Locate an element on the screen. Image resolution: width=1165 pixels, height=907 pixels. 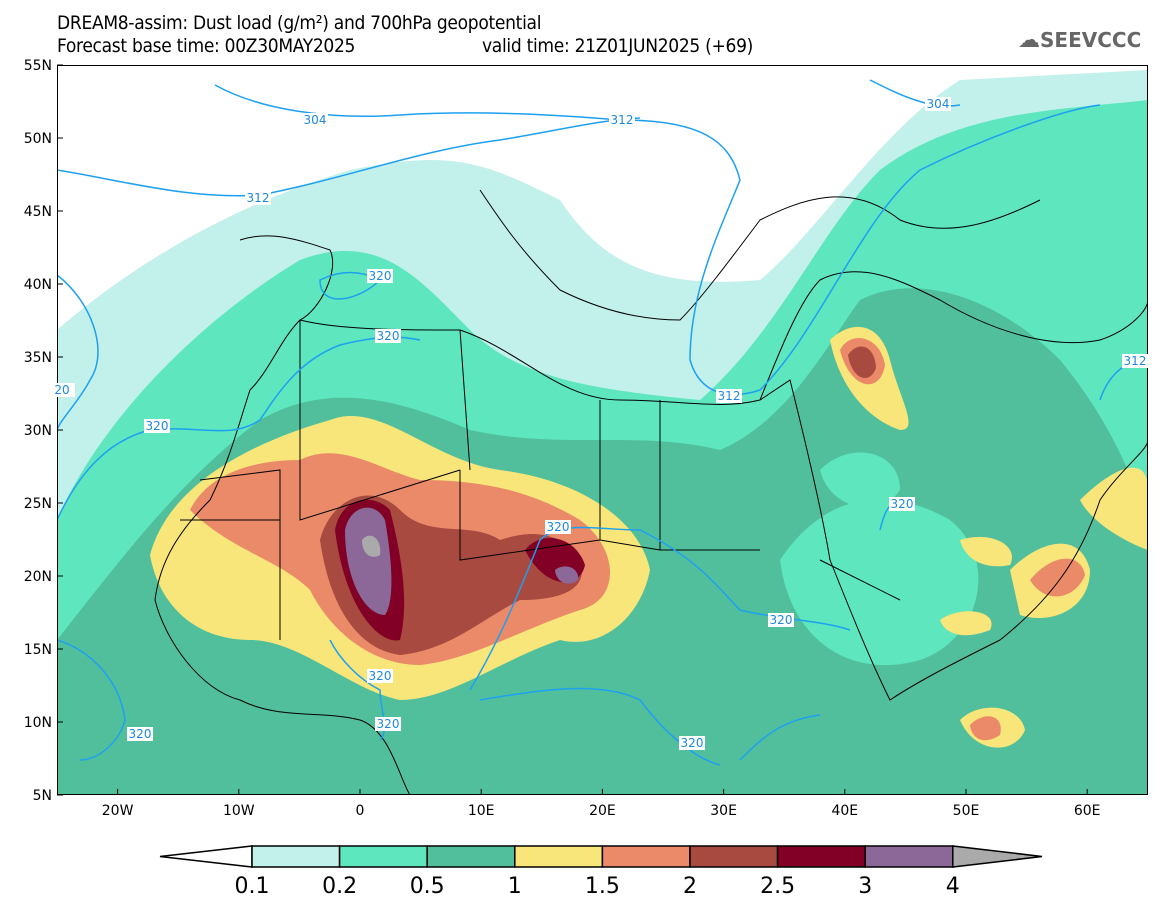
lon-label: 10E is located at coordinates (481, 811).